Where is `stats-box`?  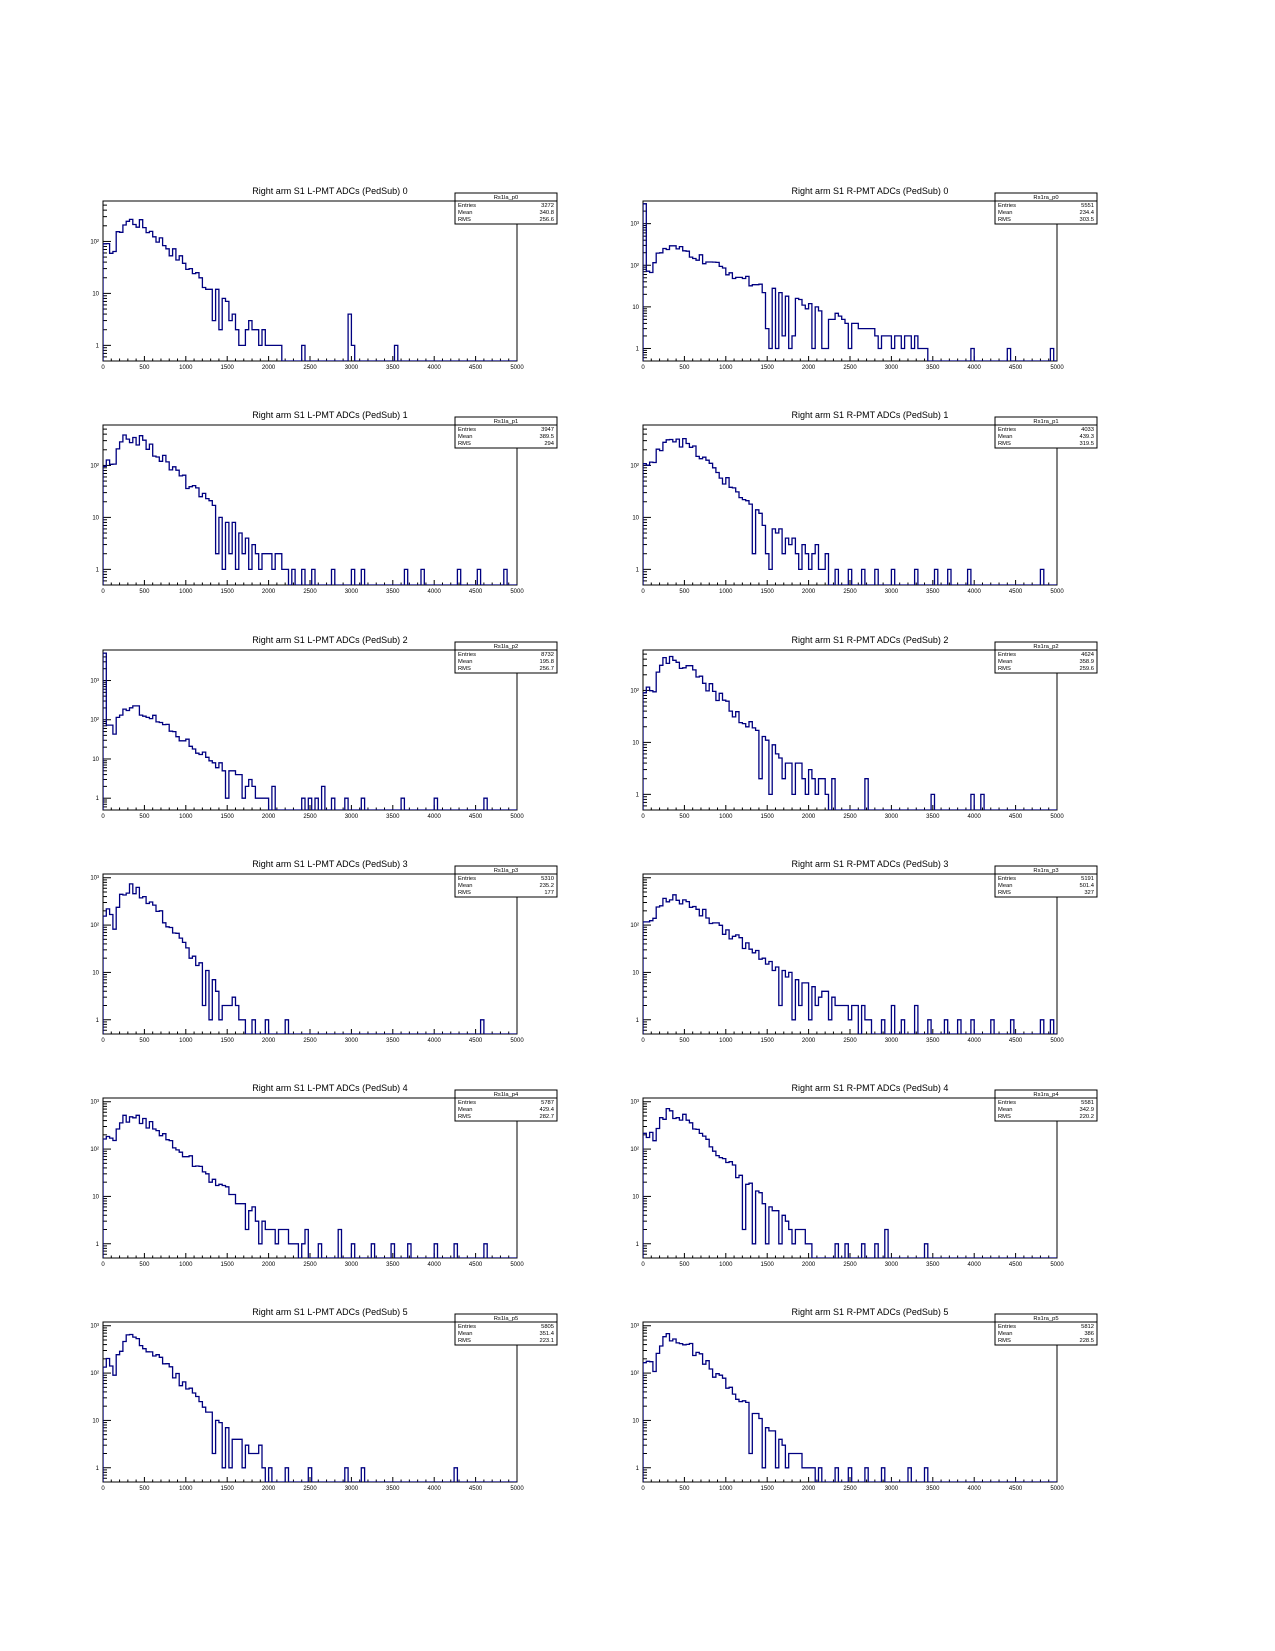 stats-box is located at coordinates (506, 1329).